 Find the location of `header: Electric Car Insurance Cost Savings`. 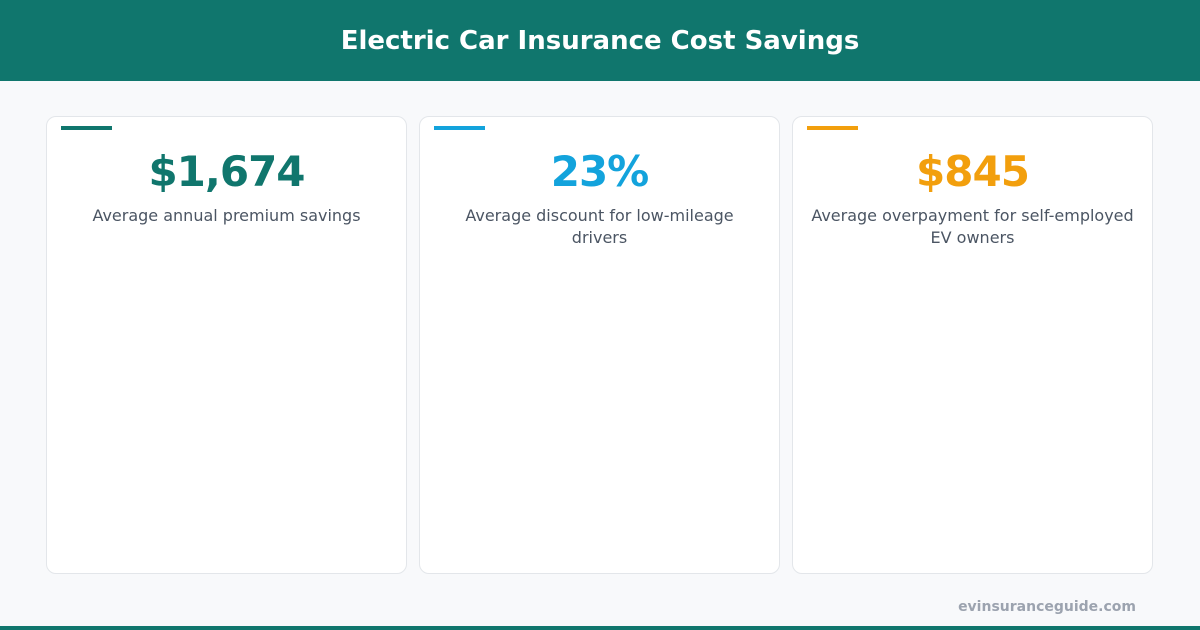

header: Electric Car Insurance Cost Savings is located at coordinates (600, 40).